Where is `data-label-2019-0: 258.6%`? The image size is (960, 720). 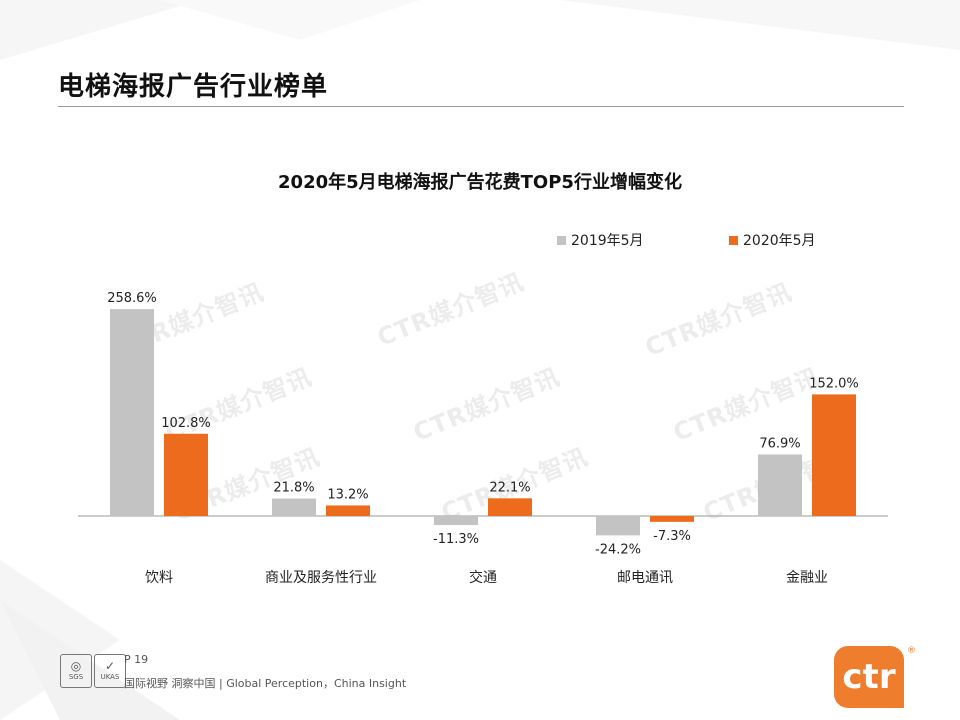 data-label-2019-0: 258.6% is located at coordinates (132, 298).